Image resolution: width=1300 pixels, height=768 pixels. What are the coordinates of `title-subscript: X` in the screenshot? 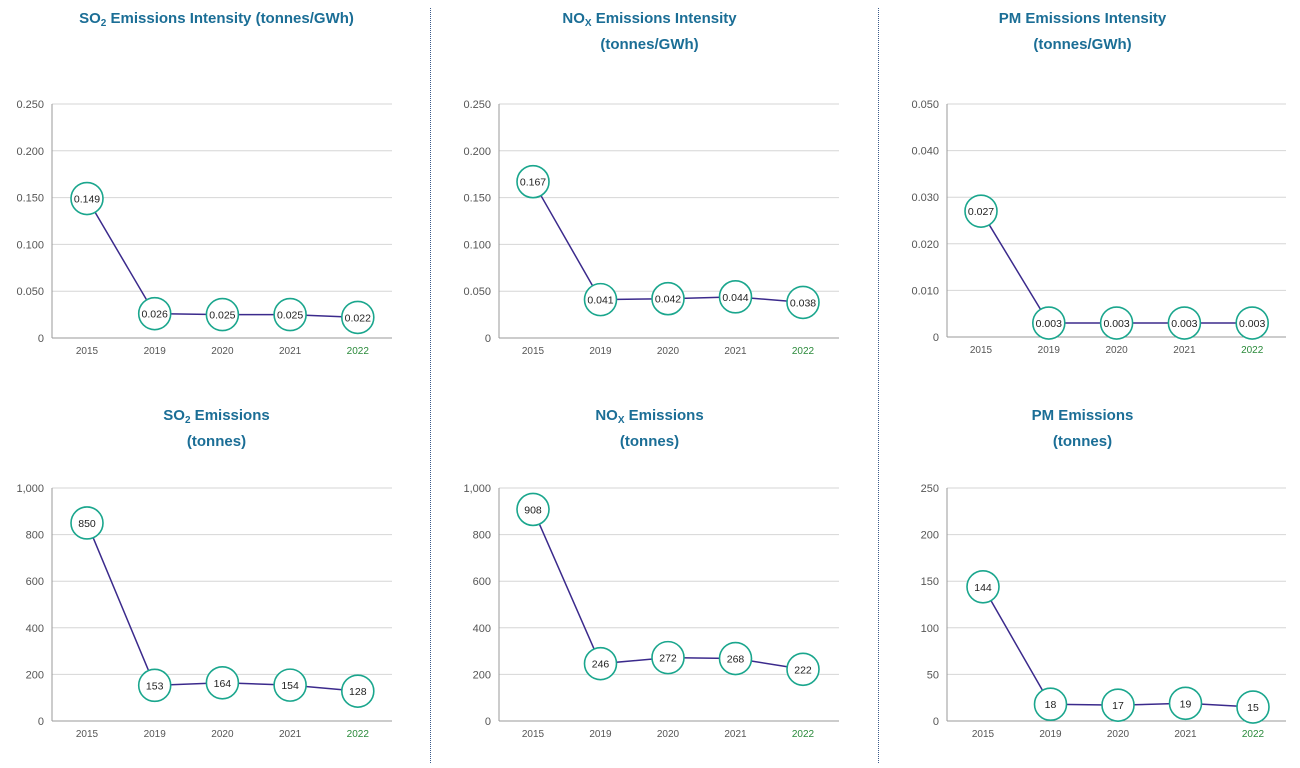 It's located at (621, 420).